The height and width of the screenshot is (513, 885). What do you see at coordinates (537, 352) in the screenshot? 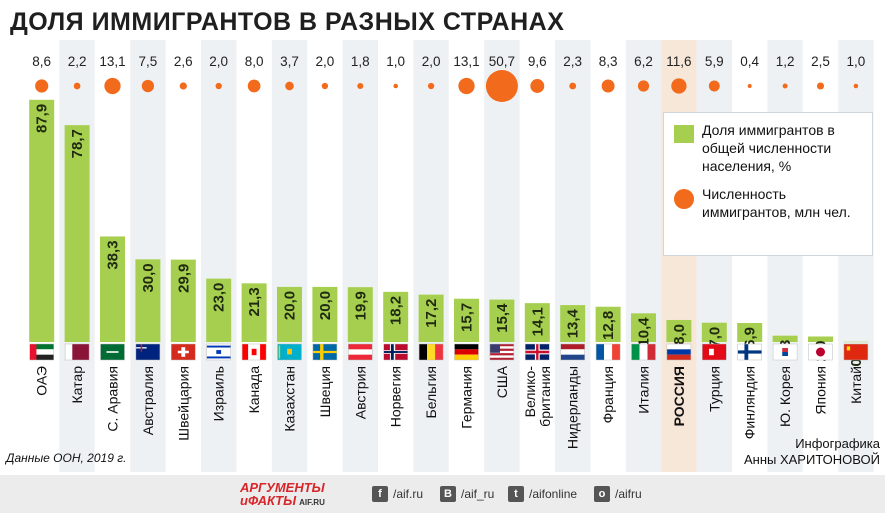
I see `flag-gb-icon` at bounding box center [537, 352].